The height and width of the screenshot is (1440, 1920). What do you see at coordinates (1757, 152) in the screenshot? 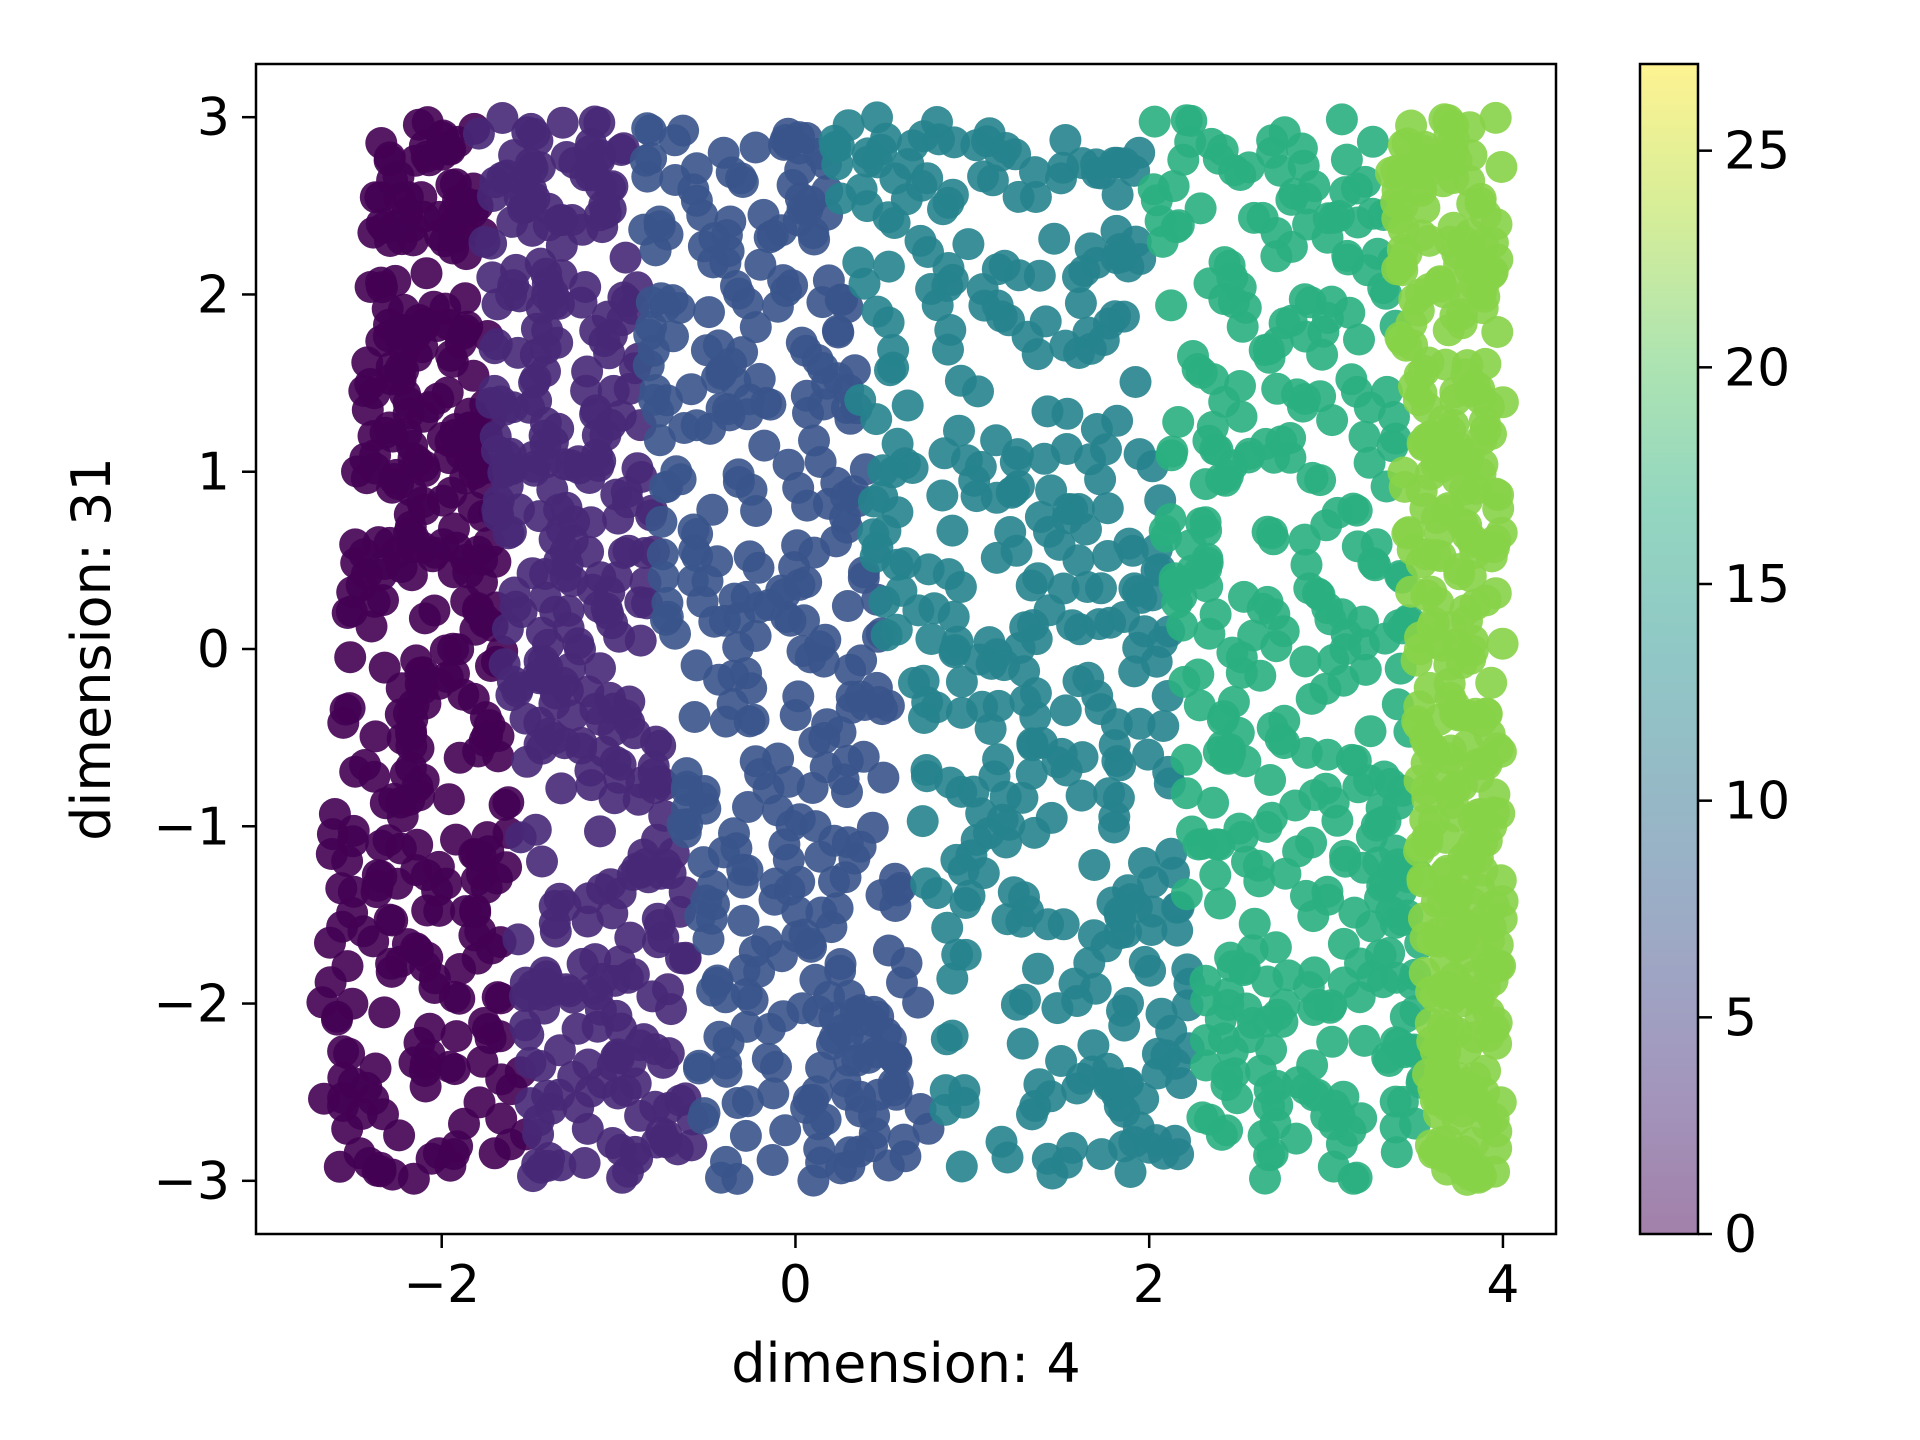
I see `colorbar-tick-label: 25` at bounding box center [1757, 152].